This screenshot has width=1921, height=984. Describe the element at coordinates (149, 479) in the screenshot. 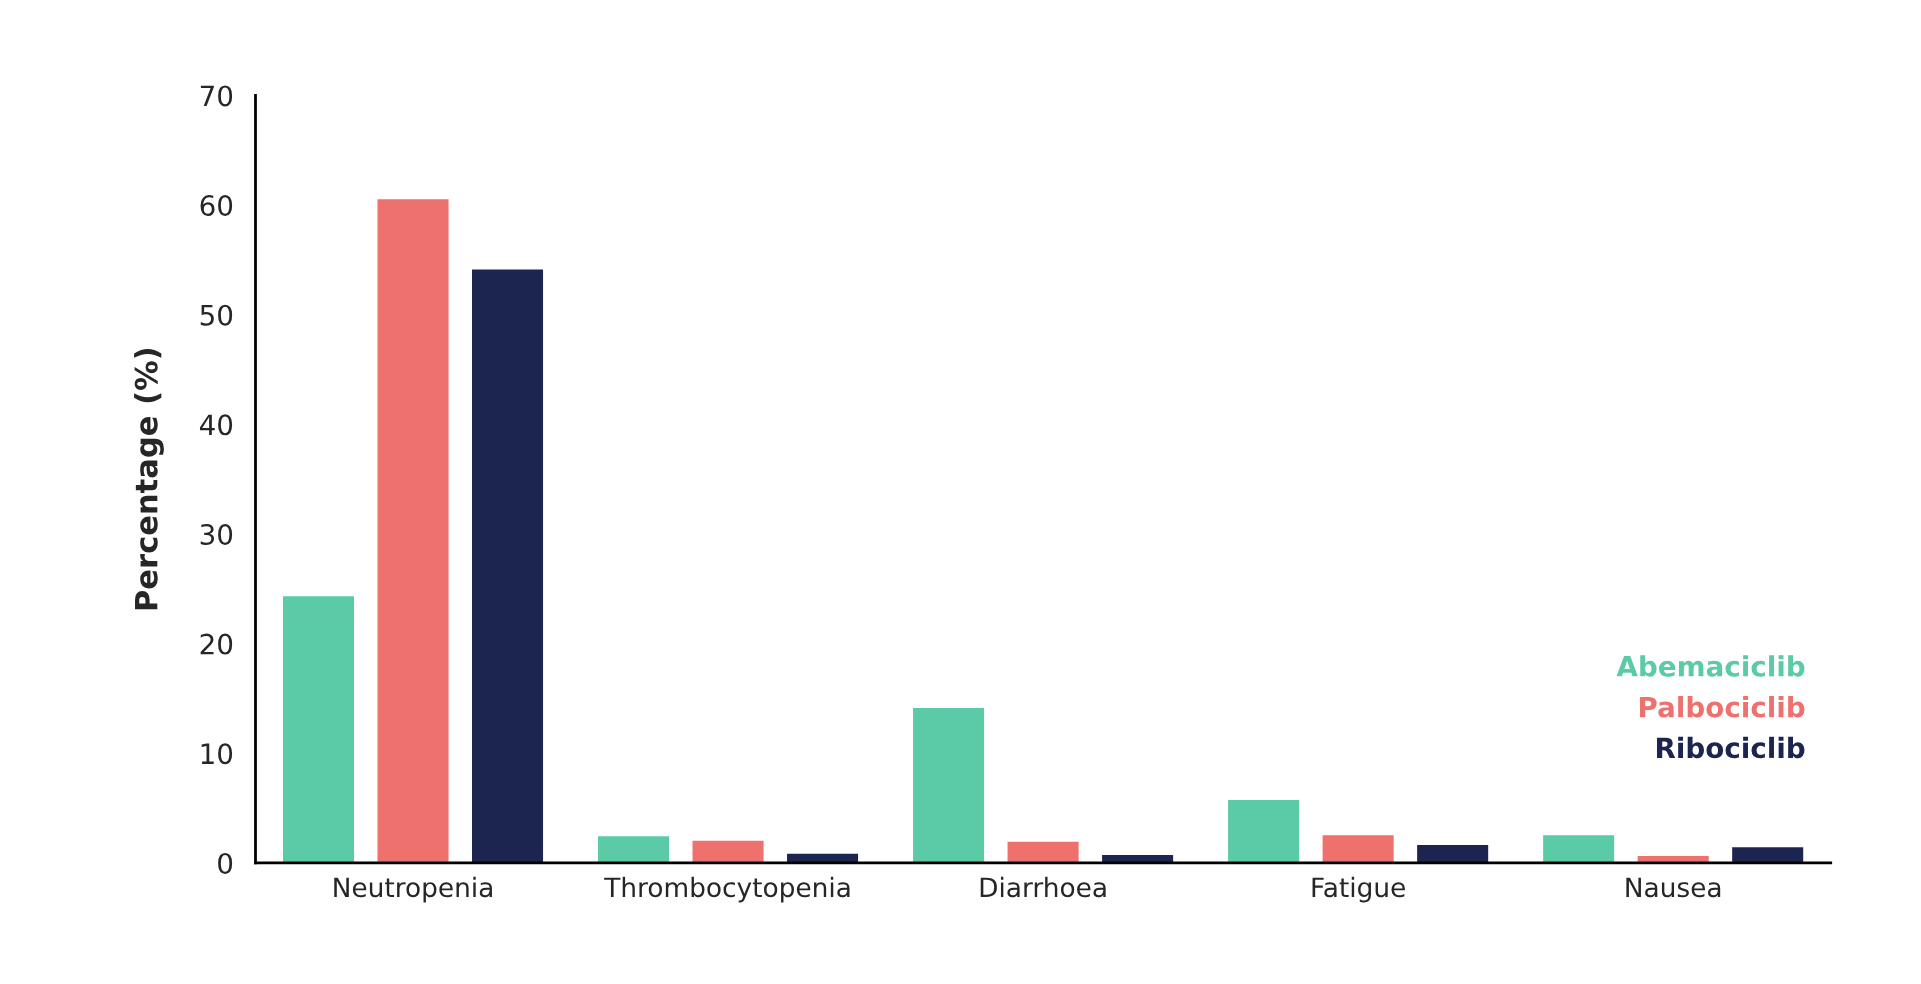

I see `y-axis-title: Percentage (%)` at that location.